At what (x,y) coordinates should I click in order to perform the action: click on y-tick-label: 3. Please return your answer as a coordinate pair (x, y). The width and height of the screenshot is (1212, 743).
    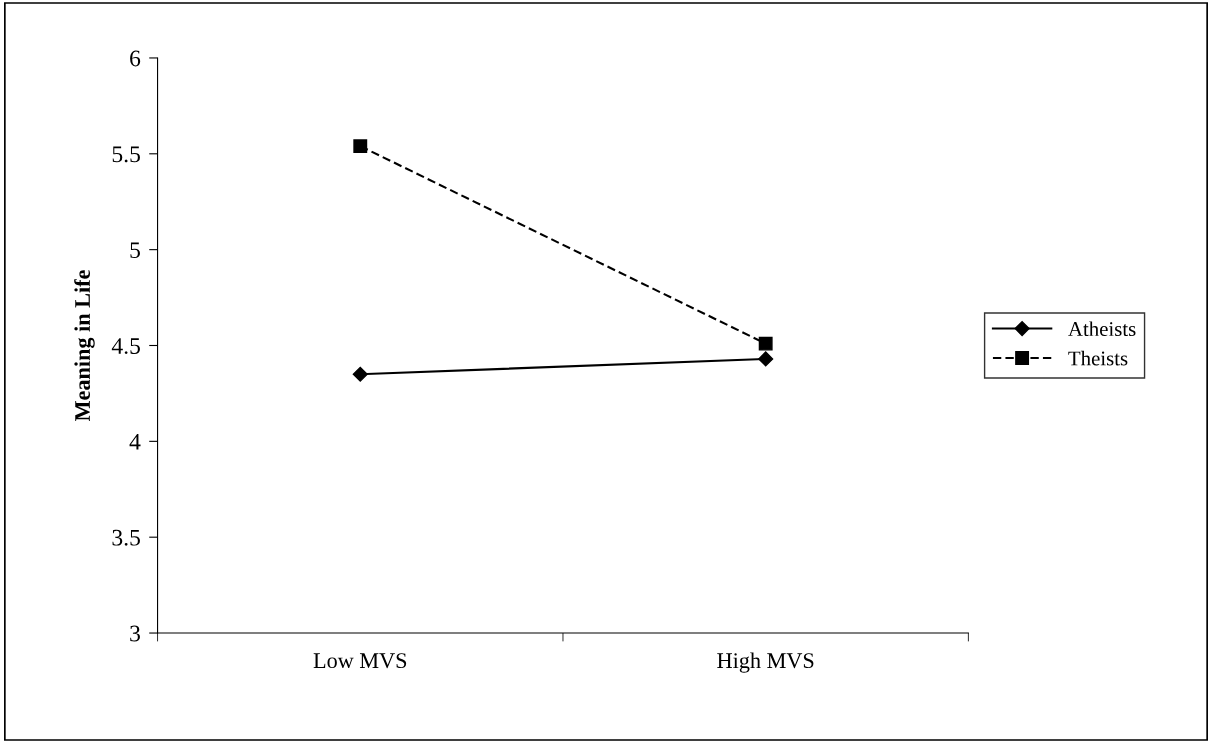
    Looking at the image, I should click on (135, 633).